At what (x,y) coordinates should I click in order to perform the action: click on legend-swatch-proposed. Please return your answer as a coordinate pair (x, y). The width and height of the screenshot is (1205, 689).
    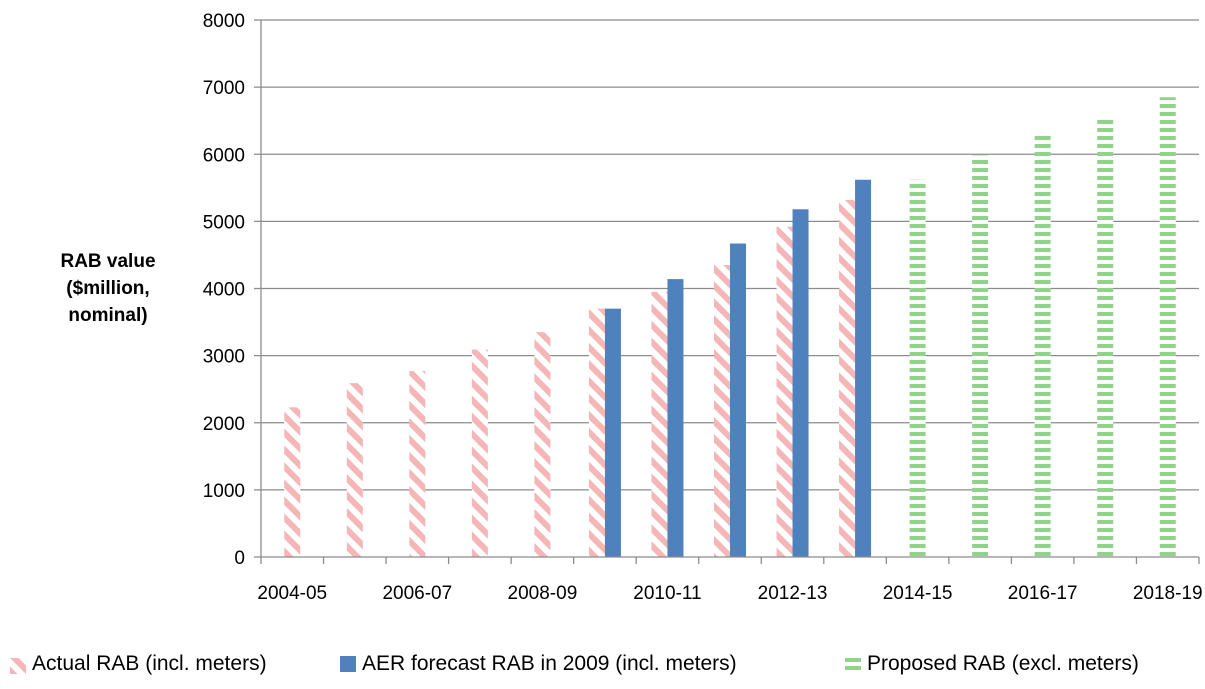
    Looking at the image, I should click on (853, 665).